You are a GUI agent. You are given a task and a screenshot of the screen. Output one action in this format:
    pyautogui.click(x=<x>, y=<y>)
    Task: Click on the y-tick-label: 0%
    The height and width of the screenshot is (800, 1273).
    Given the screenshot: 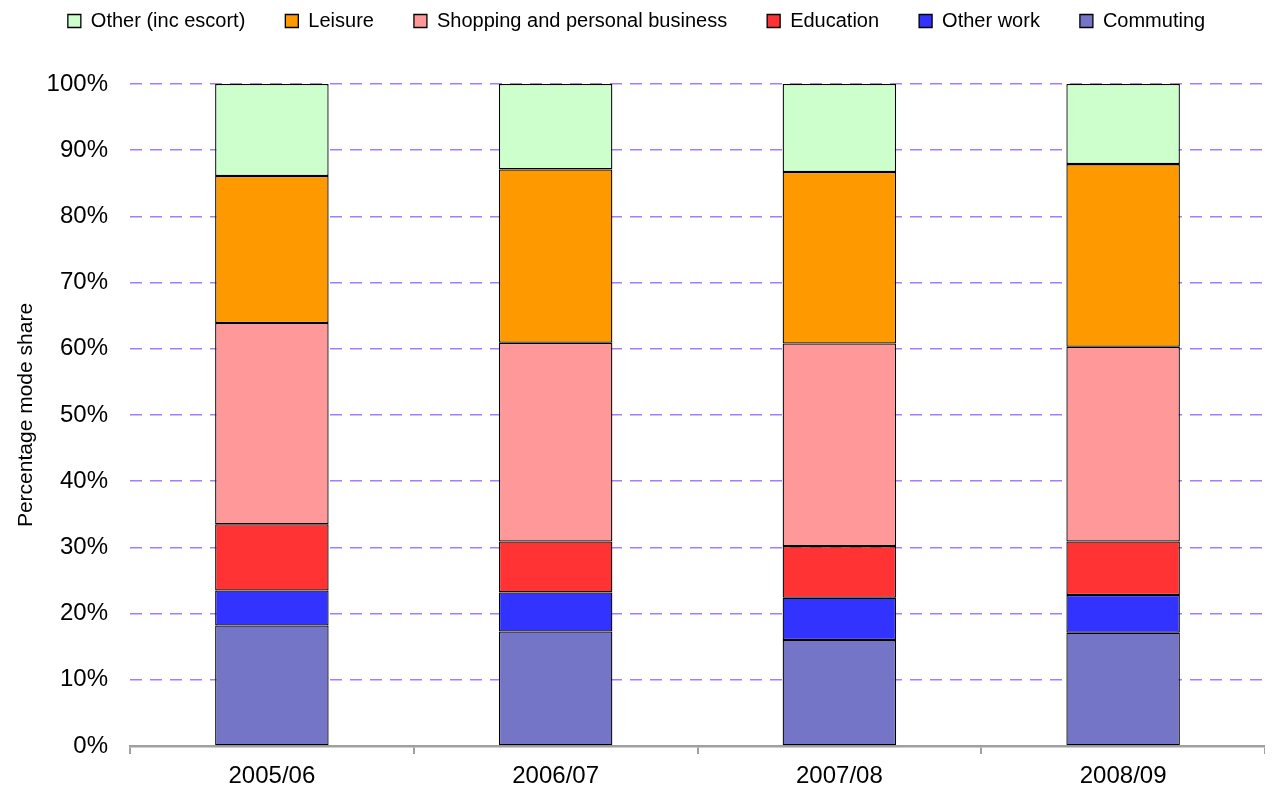 What is the action you would take?
    pyautogui.click(x=90, y=744)
    